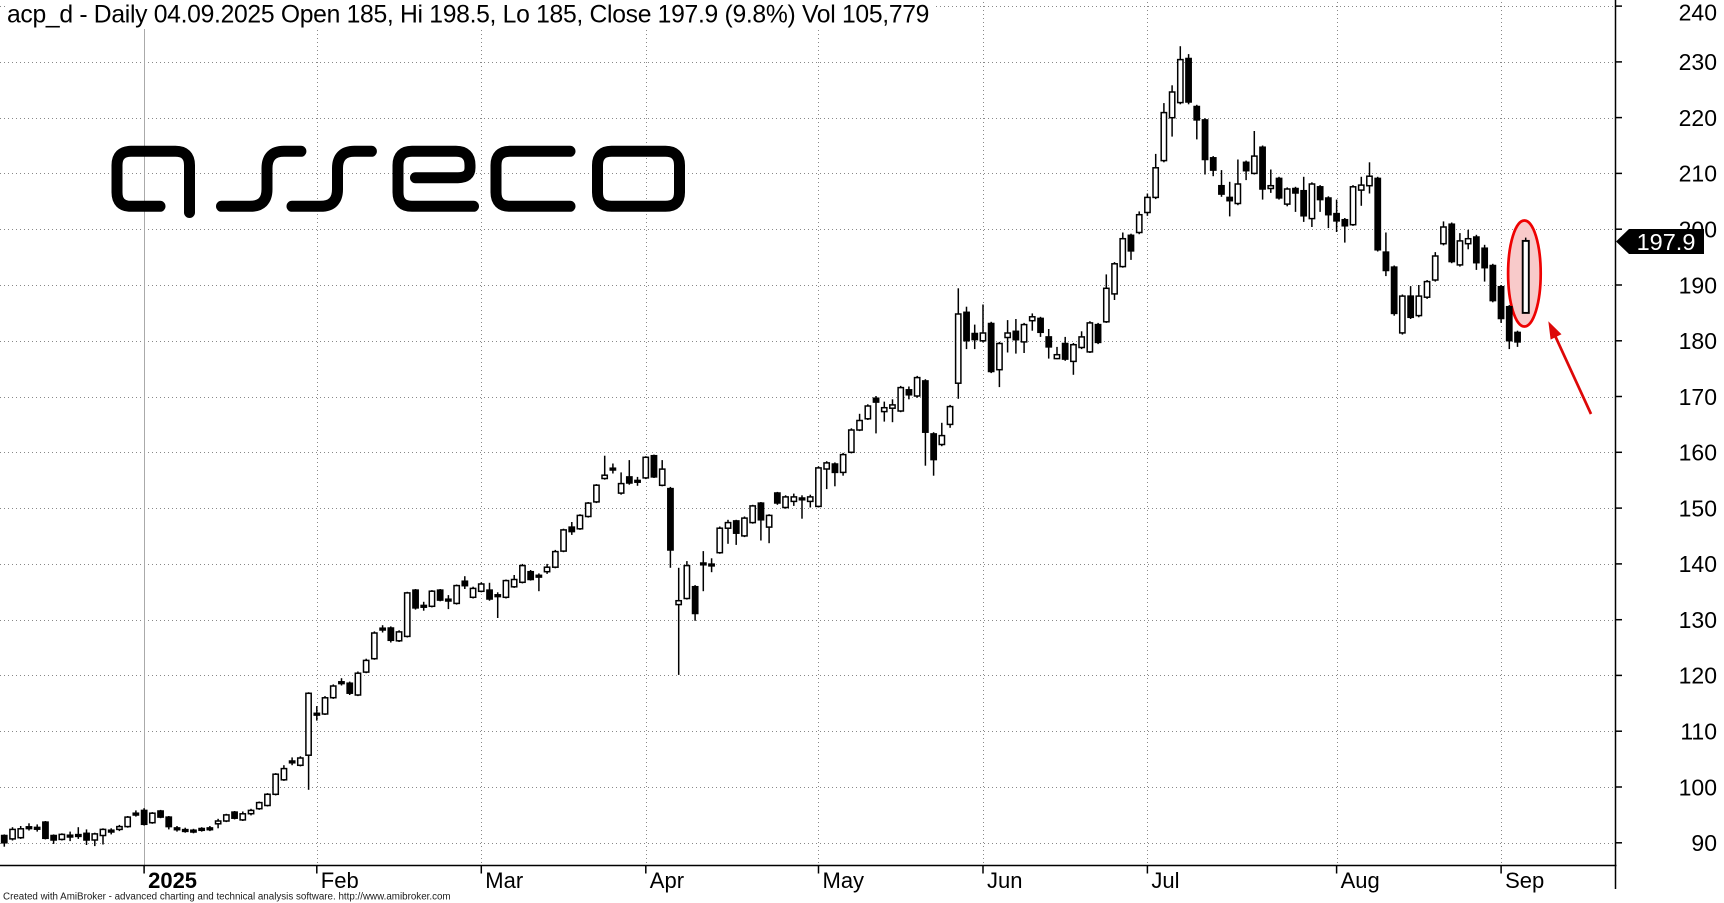  What do you see at coordinates (1004, 880) in the screenshot?
I see `svg-text: Jun` at bounding box center [1004, 880].